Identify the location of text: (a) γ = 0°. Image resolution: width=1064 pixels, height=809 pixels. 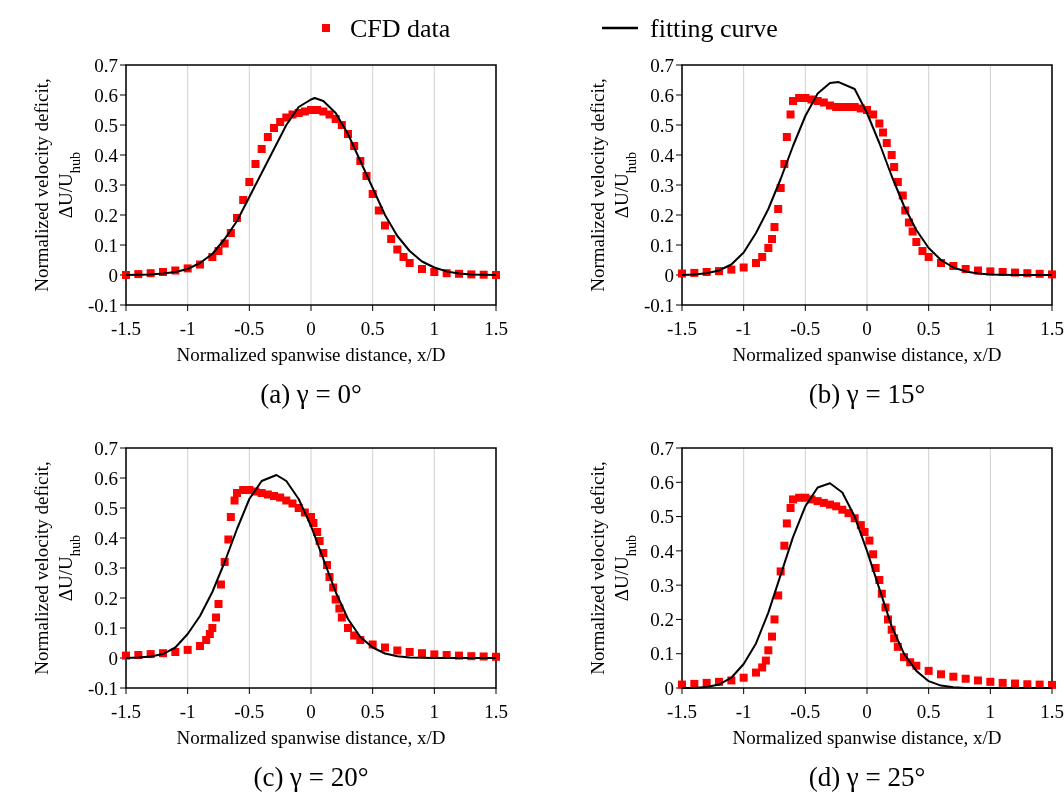
(311, 394).